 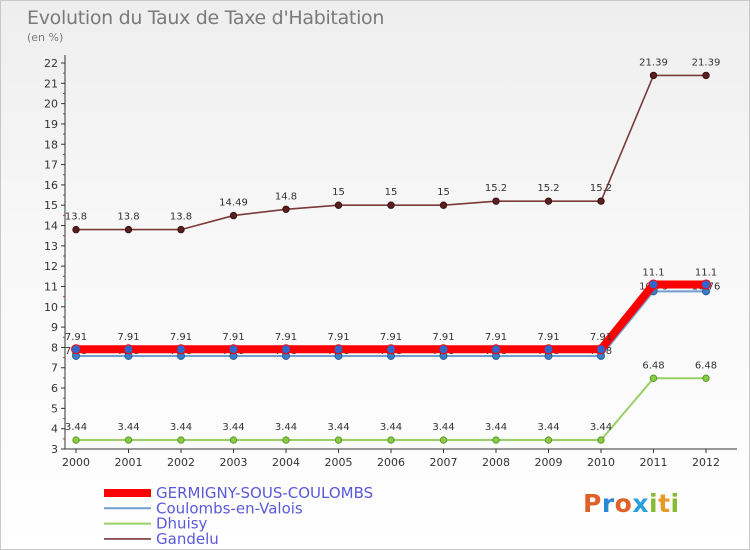 What do you see at coordinates (54, 429) in the screenshot?
I see `y-tick-label: 4` at bounding box center [54, 429].